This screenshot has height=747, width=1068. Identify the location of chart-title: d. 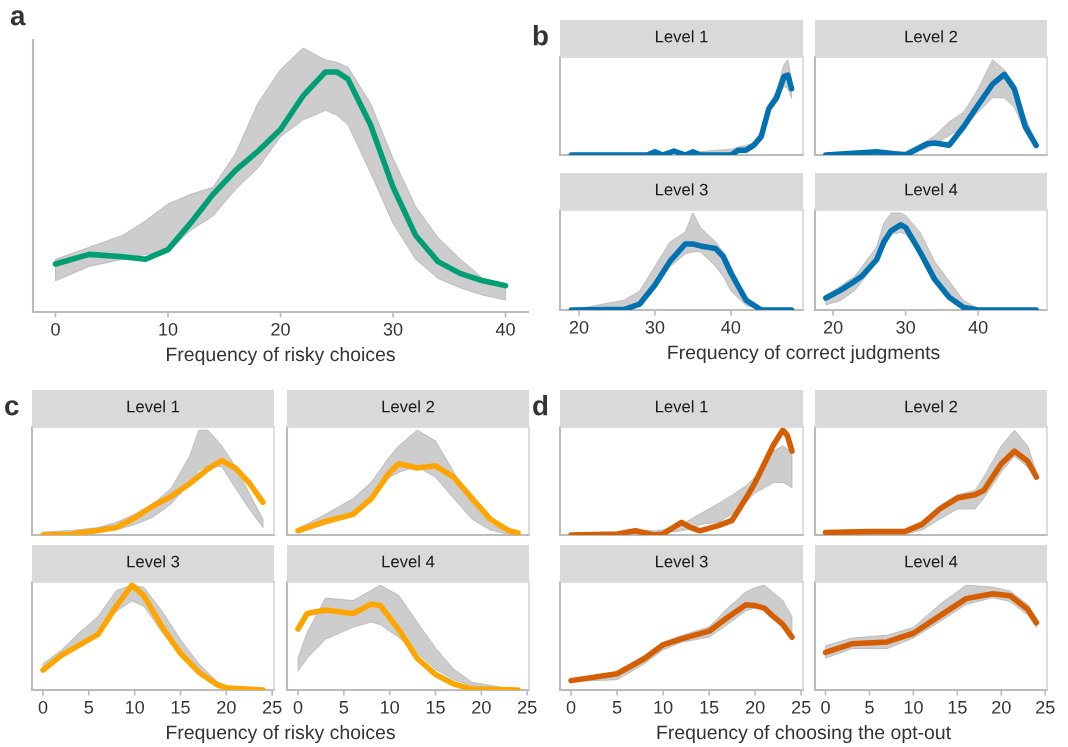
(540, 405).